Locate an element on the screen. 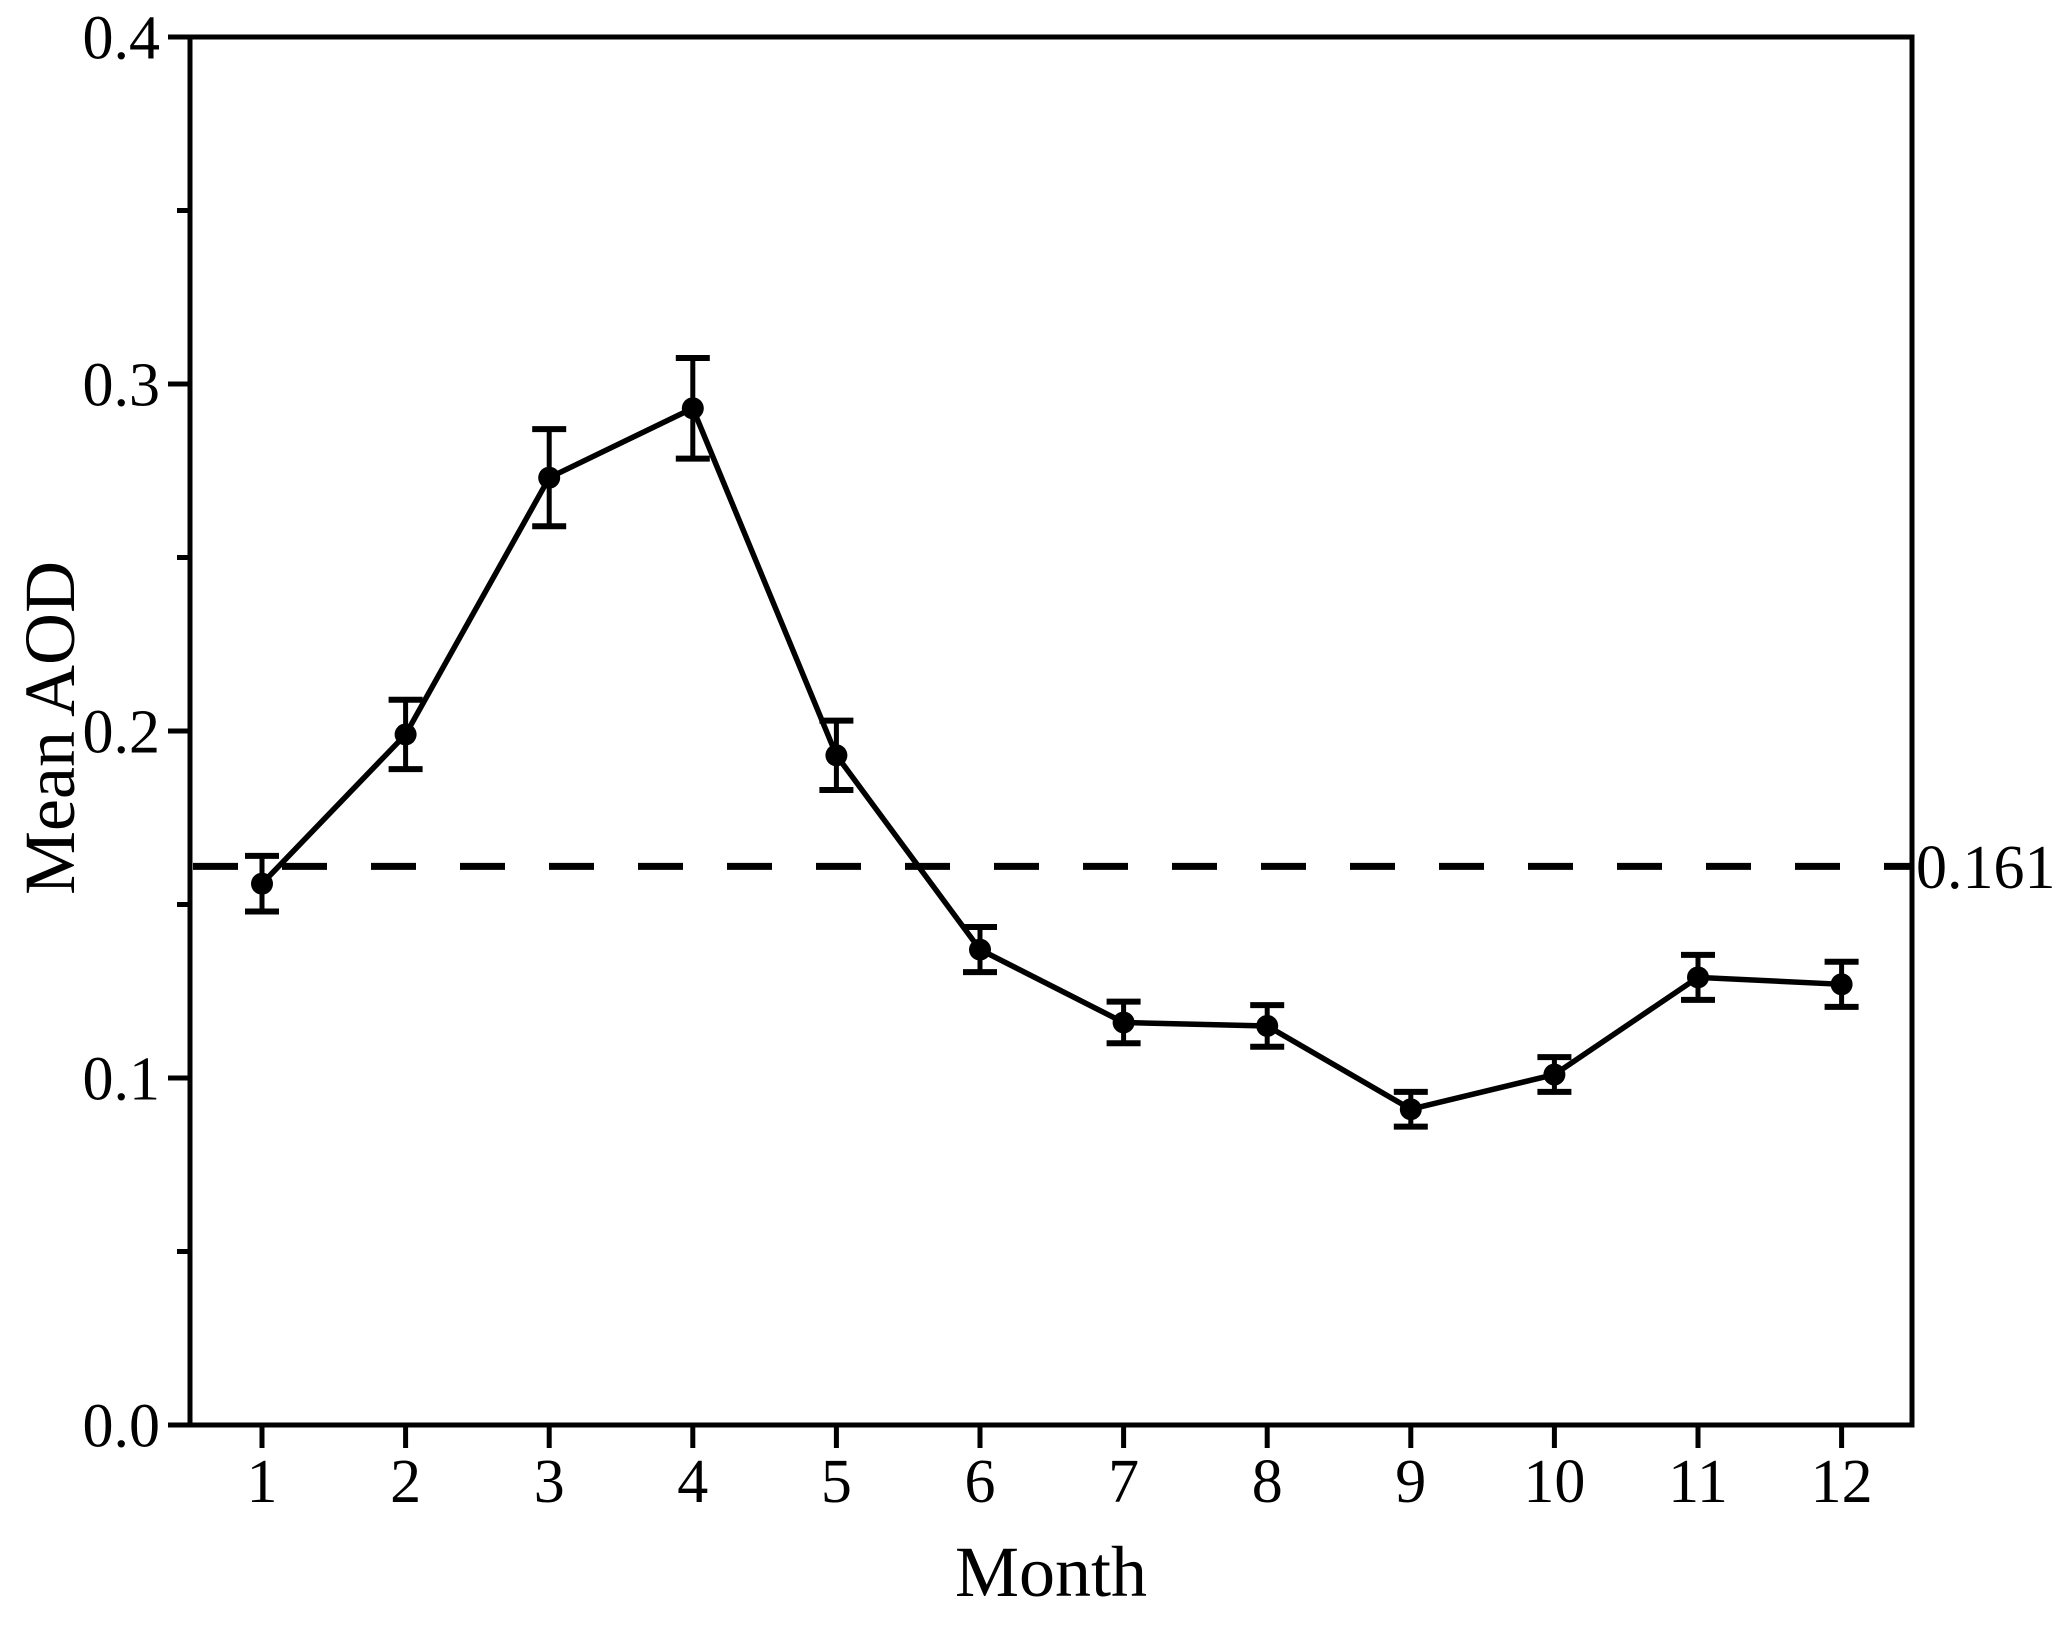 Image resolution: width=2054 pixels, height=1628 pixels. x-tick-label: 3 is located at coordinates (549, 1482).